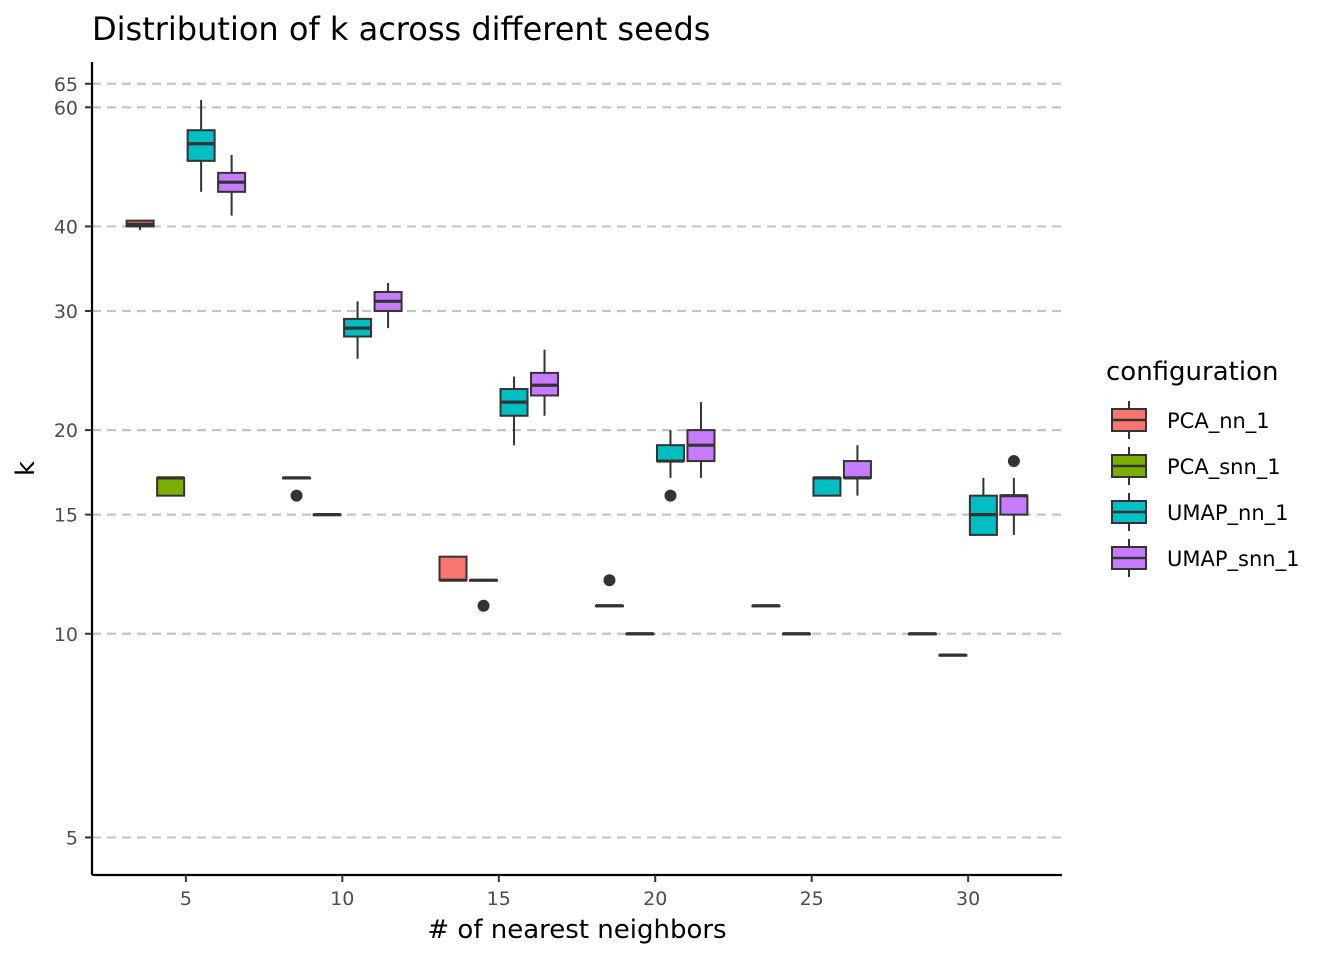  Describe the element at coordinates (26, 468) in the screenshot. I see `y-axis-title: k` at that location.